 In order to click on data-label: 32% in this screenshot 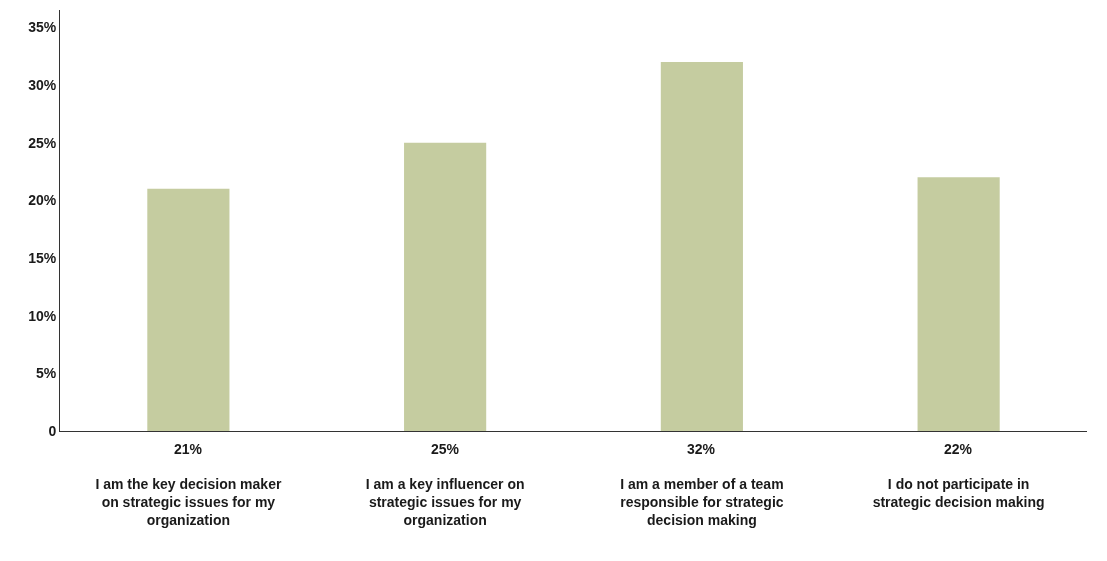, I will do `click(701, 449)`.